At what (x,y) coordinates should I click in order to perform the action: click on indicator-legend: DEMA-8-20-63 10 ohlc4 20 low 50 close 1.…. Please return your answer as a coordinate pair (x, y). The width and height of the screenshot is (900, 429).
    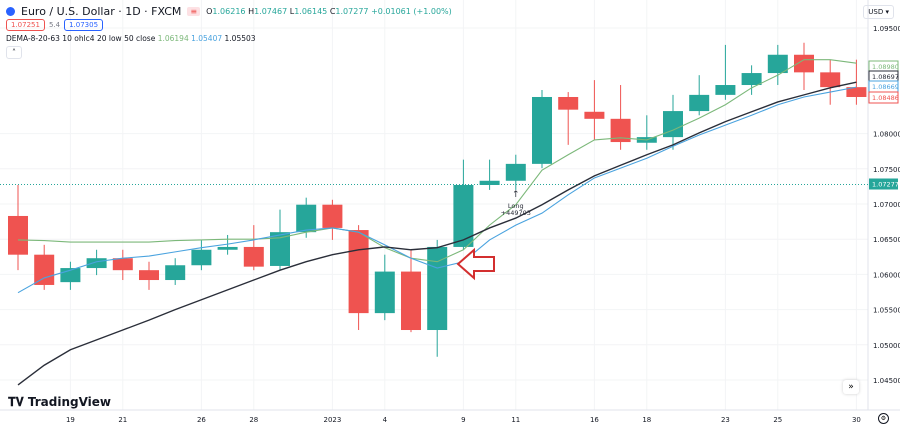
    Looking at the image, I should click on (131, 38).